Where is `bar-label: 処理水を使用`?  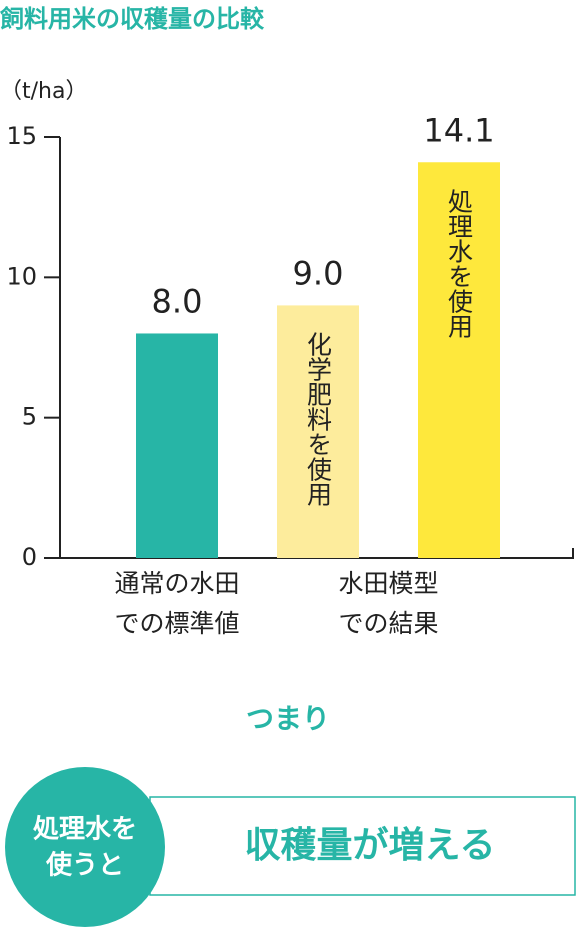
bar-label: 処理水を使用 is located at coordinates (459, 263).